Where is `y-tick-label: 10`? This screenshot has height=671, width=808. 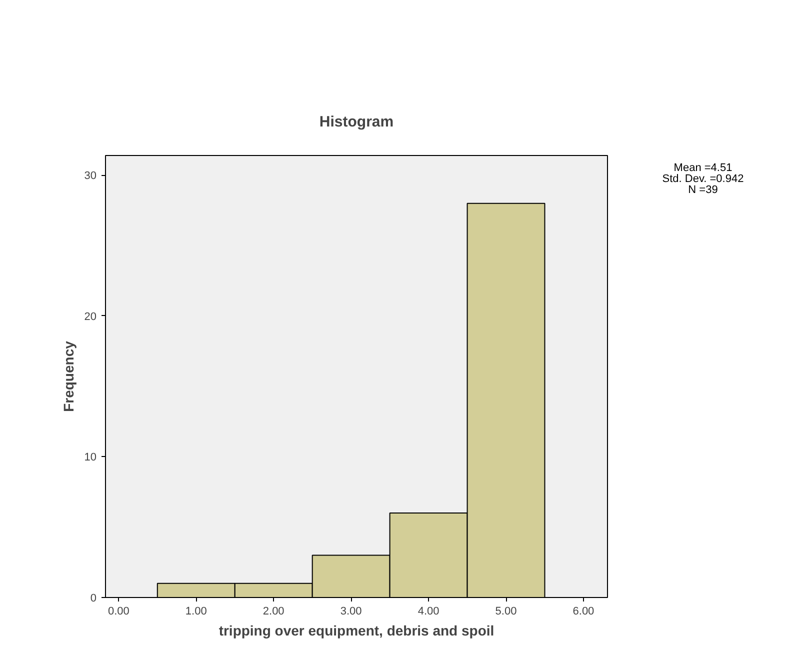
y-tick-label: 10 is located at coordinates (90, 458).